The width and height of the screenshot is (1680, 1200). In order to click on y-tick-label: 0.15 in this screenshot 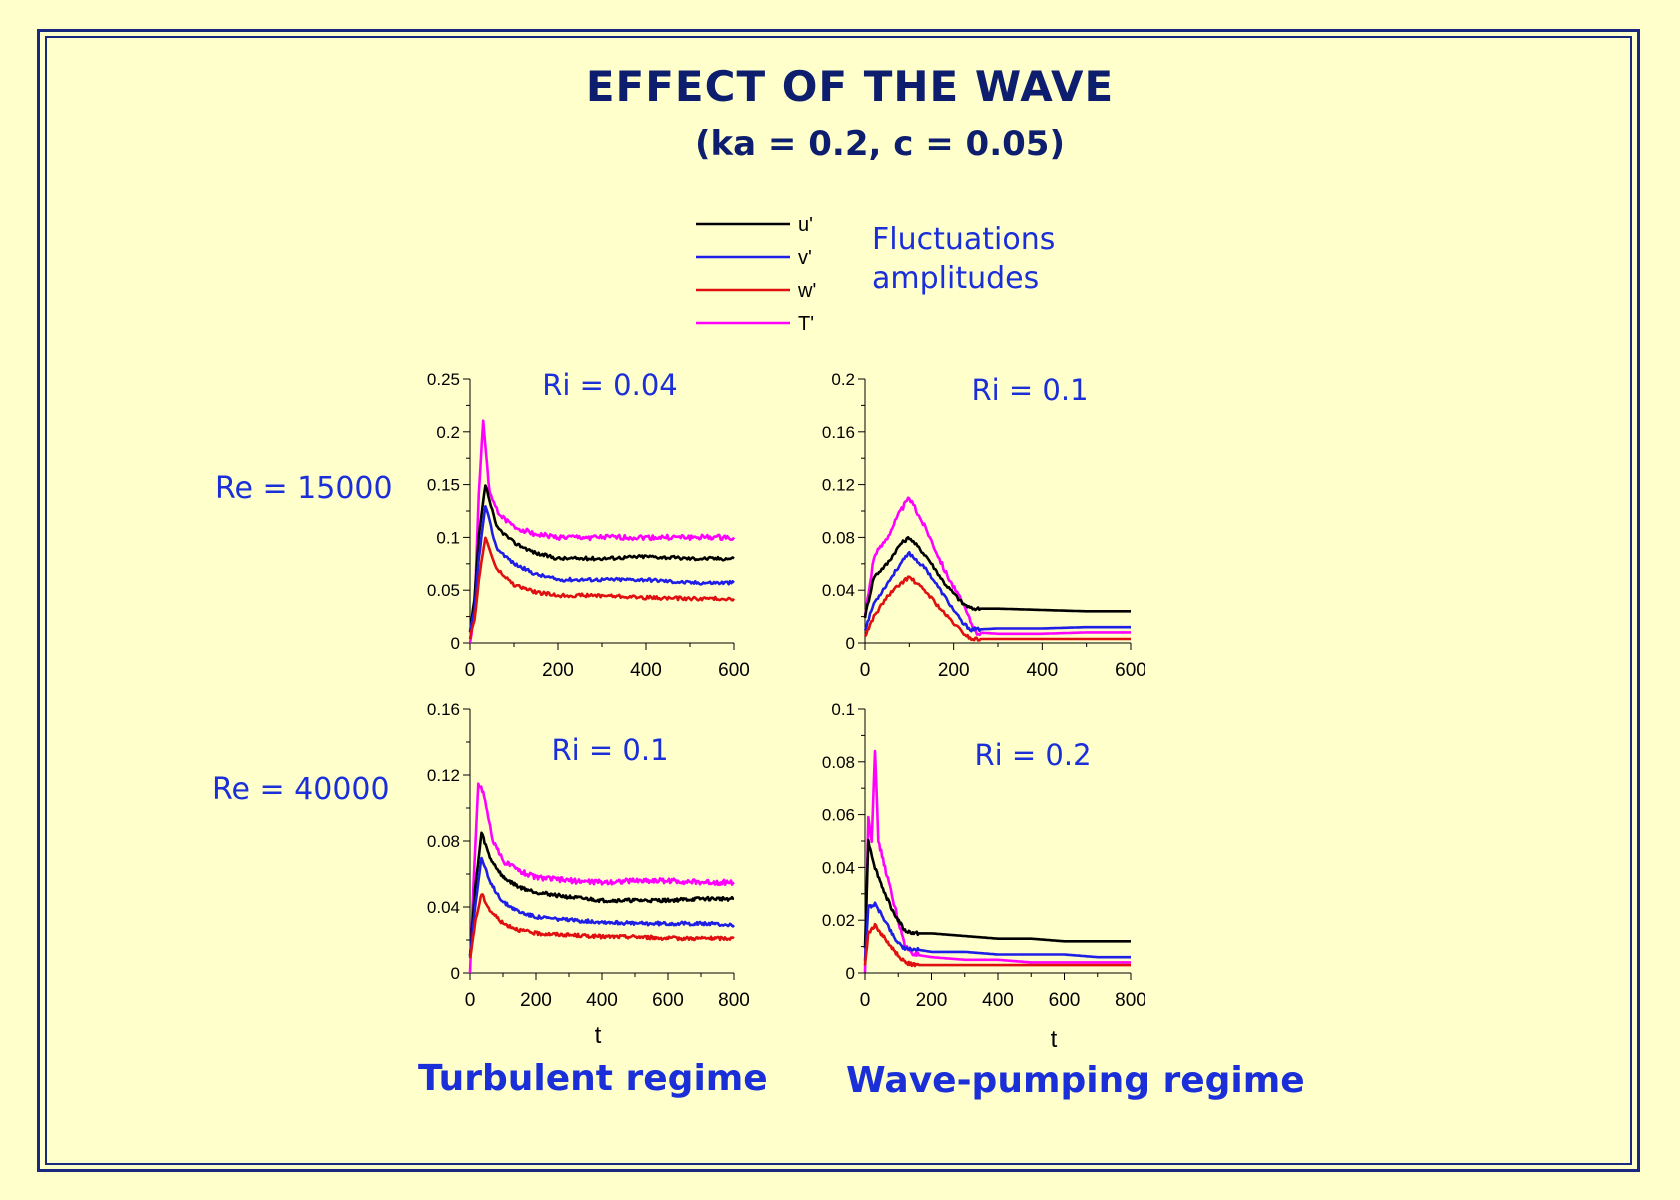, I will do `click(443, 485)`.